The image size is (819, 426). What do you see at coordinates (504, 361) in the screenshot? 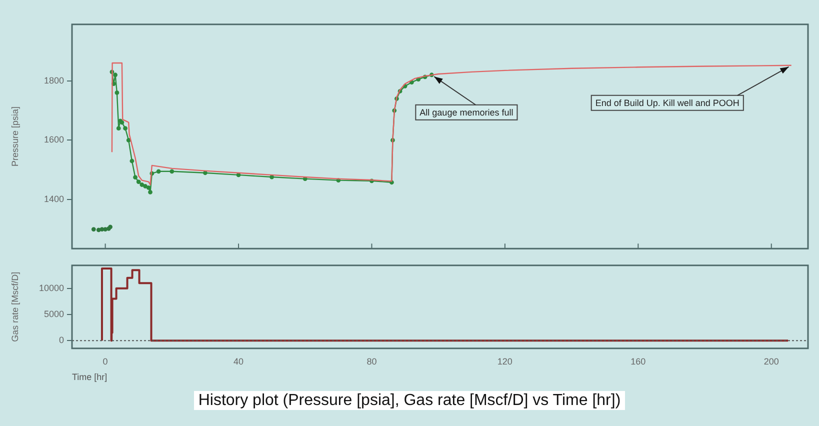
I see `x-tick-label: 120` at bounding box center [504, 361].